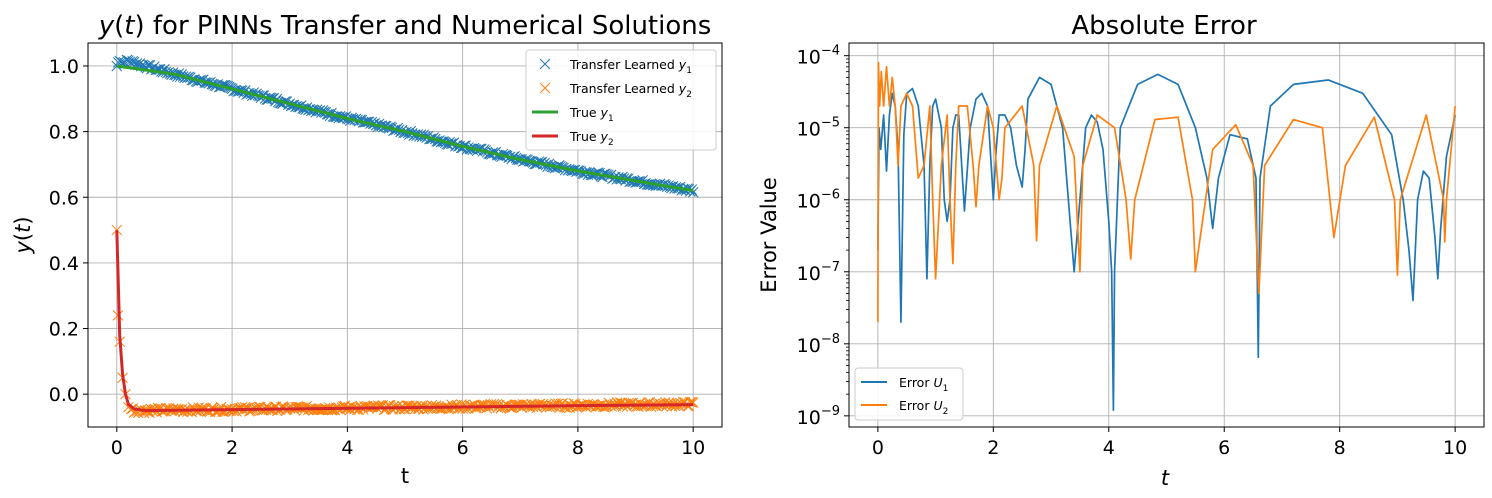 Image resolution: width=1492 pixels, height=498 pixels. What do you see at coordinates (818, 128) in the screenshot?
I see `right-y-tick-label: 10⁻⁵` at bounding box center [818, 128].